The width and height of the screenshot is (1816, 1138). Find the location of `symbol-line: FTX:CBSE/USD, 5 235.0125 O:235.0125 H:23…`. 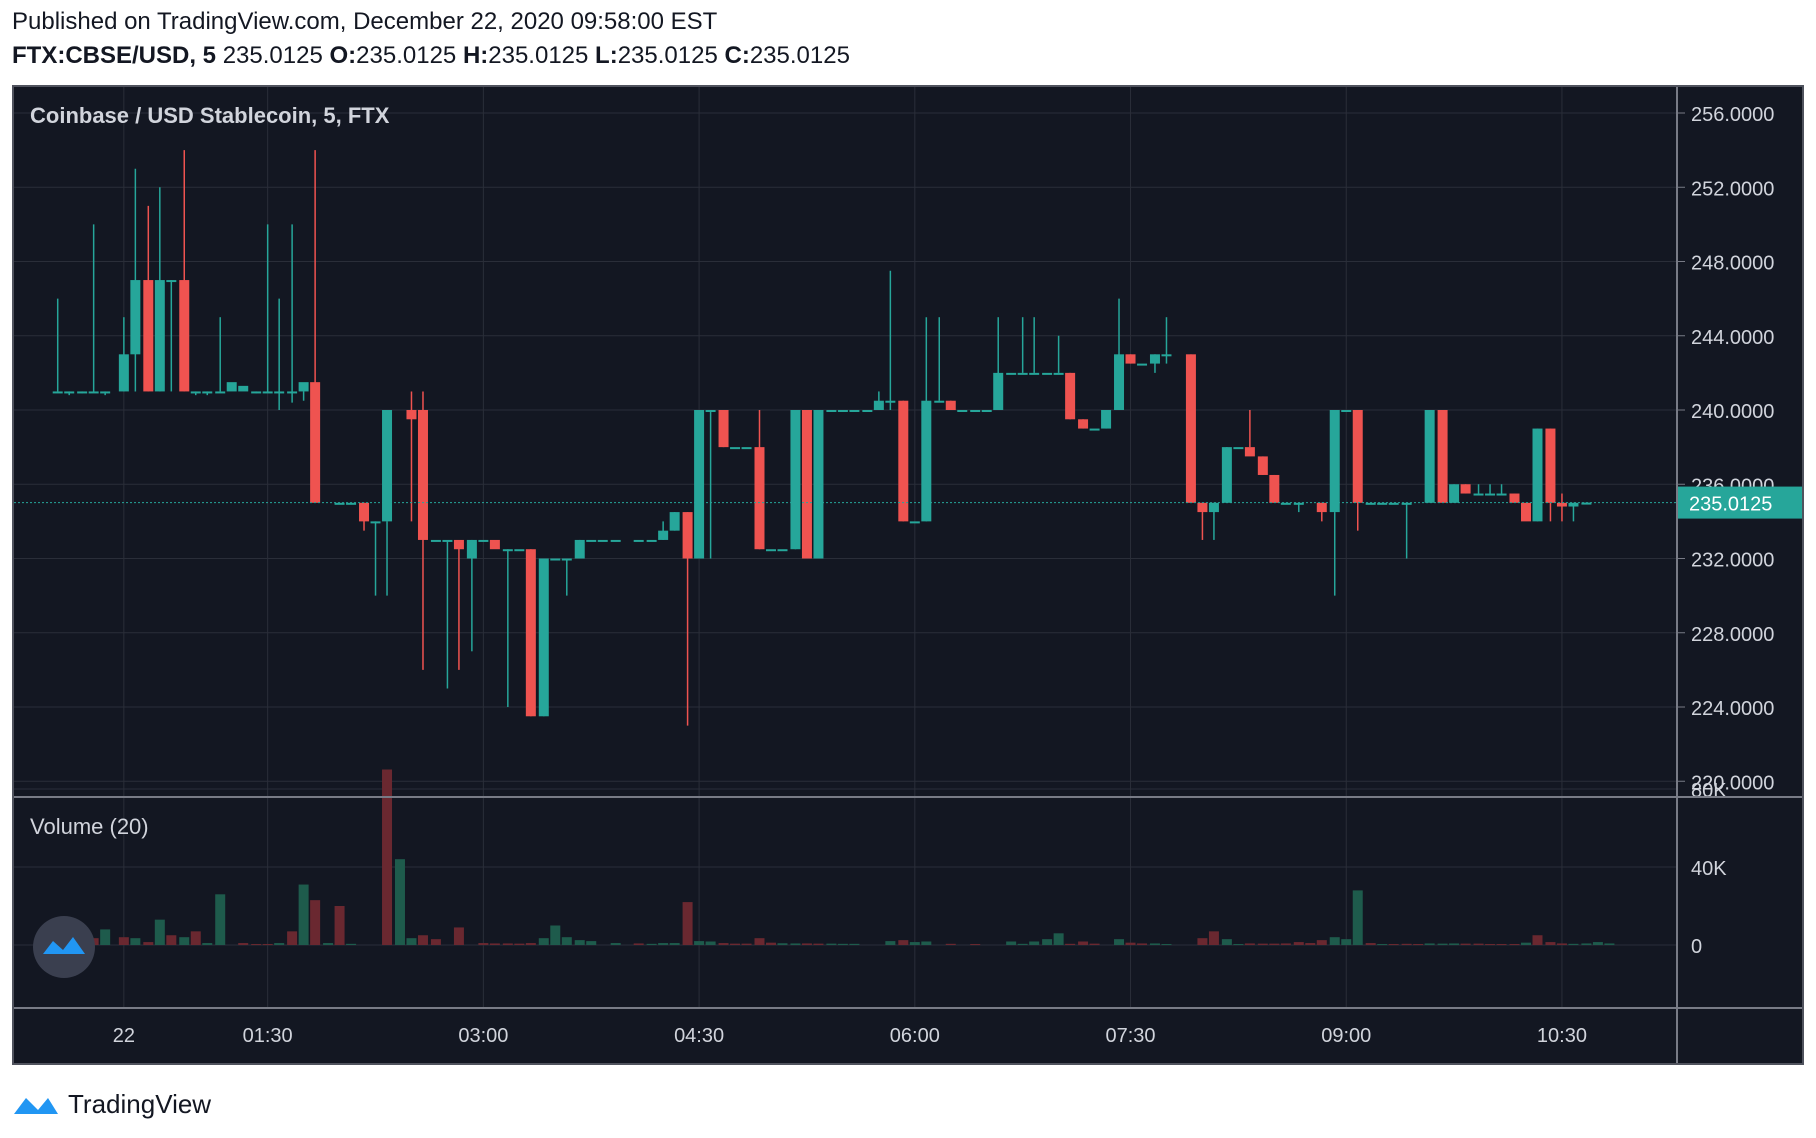

symbol-line: FTX:CBSE/USD, 5 235.0125 O:235.0125 H:23… is located at coordinates (431, 56).